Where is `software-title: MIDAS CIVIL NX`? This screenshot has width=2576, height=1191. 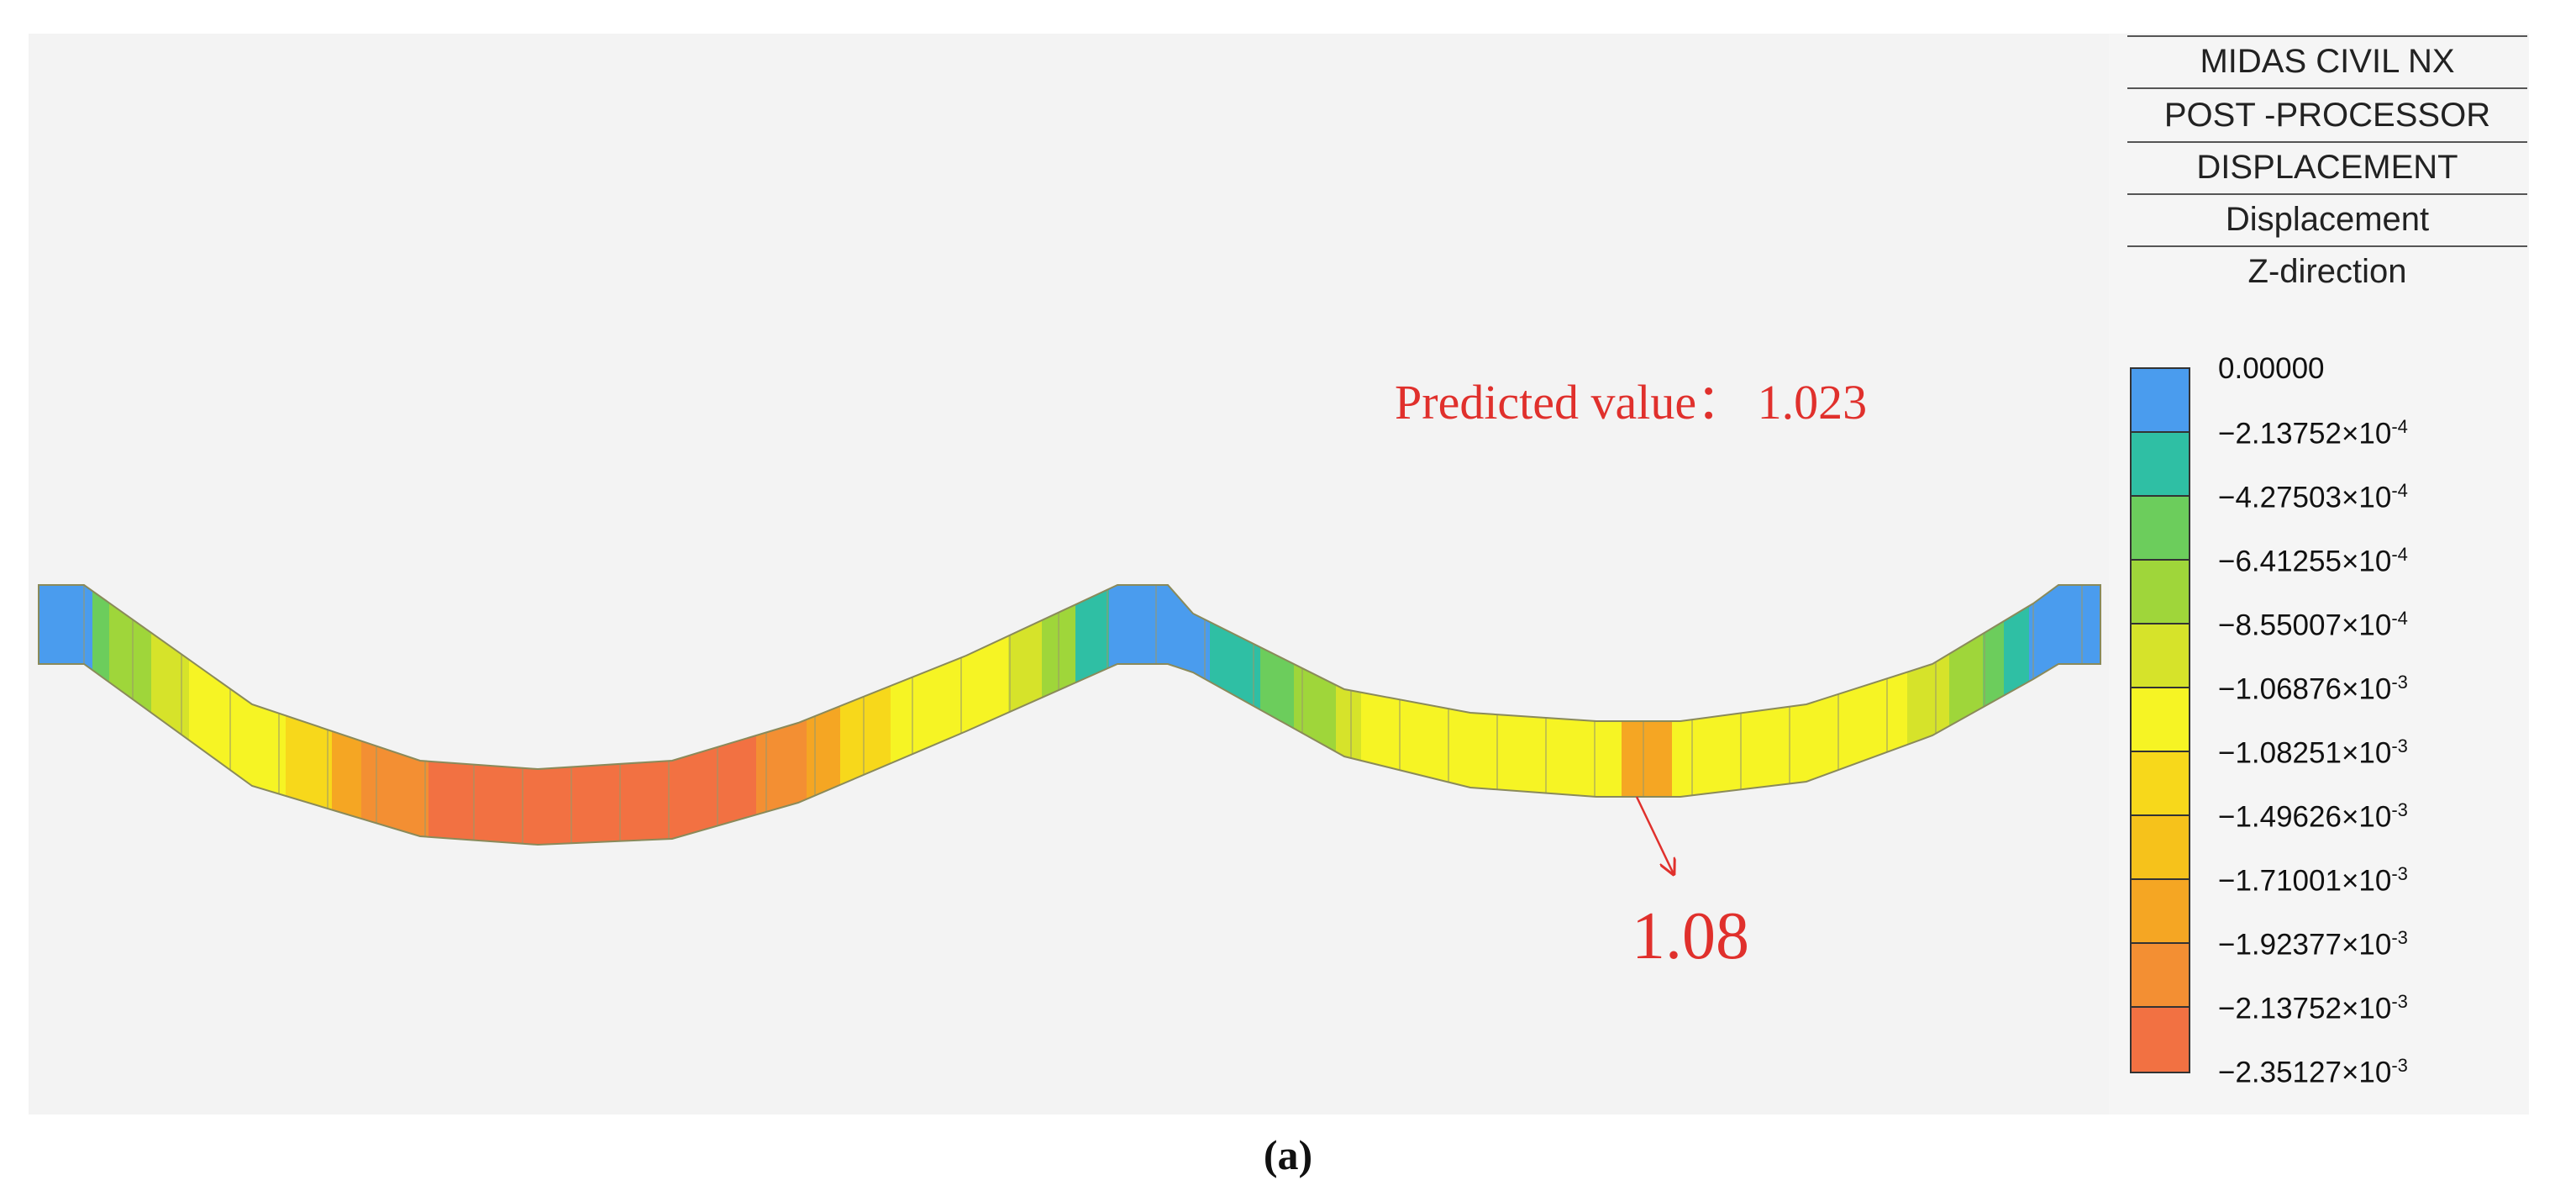 software-title: MIDAS CIVIL NX is located at coordinates (2327, 61).